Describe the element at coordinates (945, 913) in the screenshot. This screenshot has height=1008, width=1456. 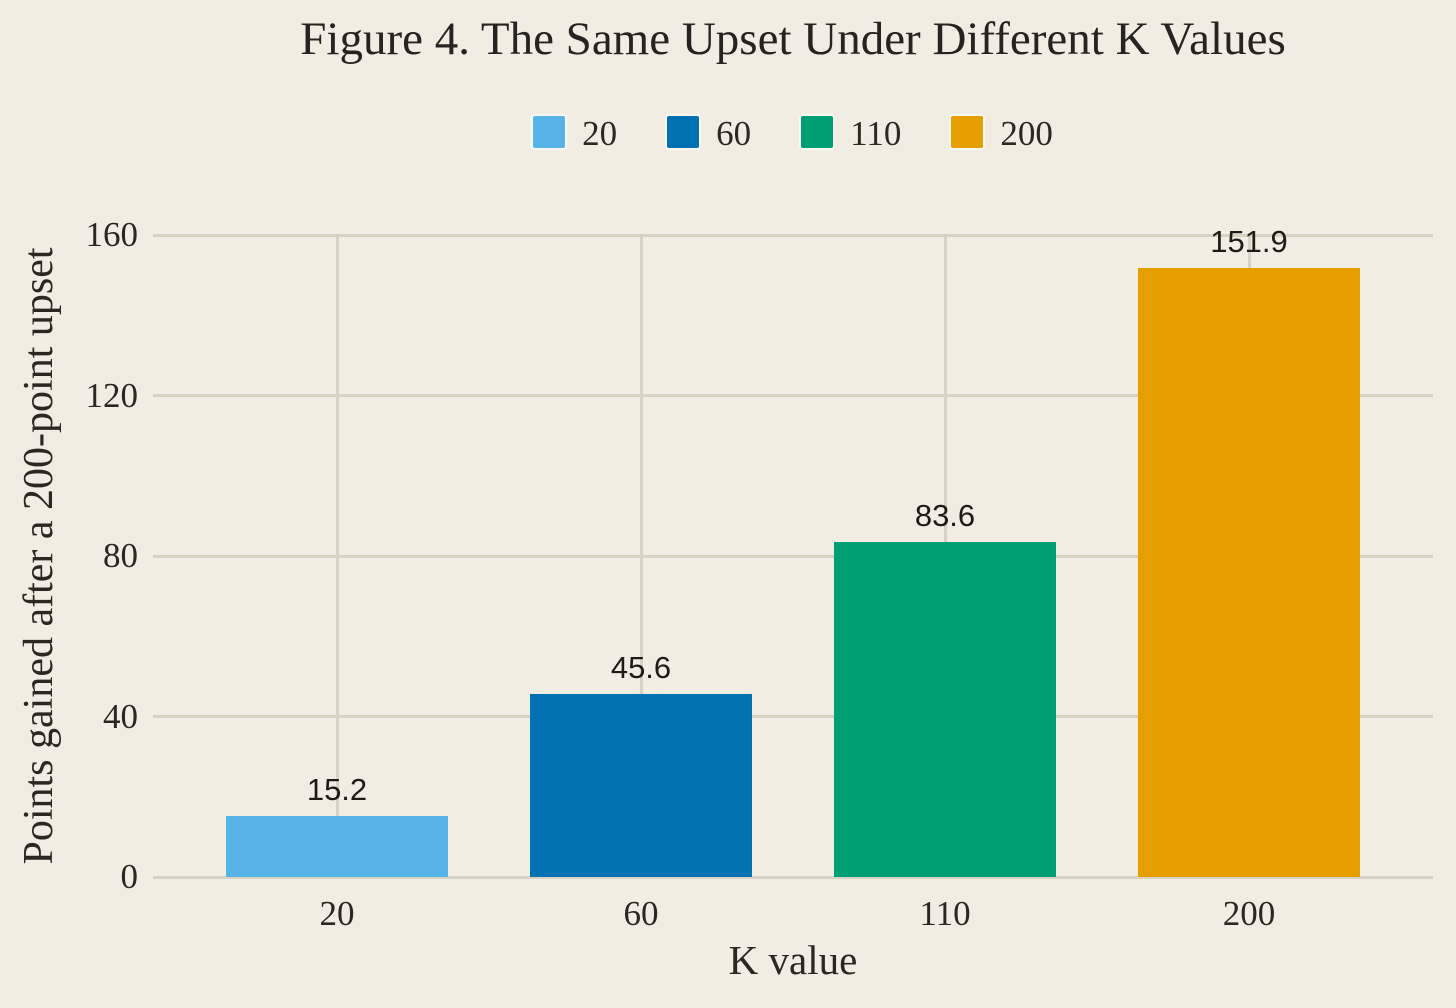
I see `x-tick-label: 110` at that location.